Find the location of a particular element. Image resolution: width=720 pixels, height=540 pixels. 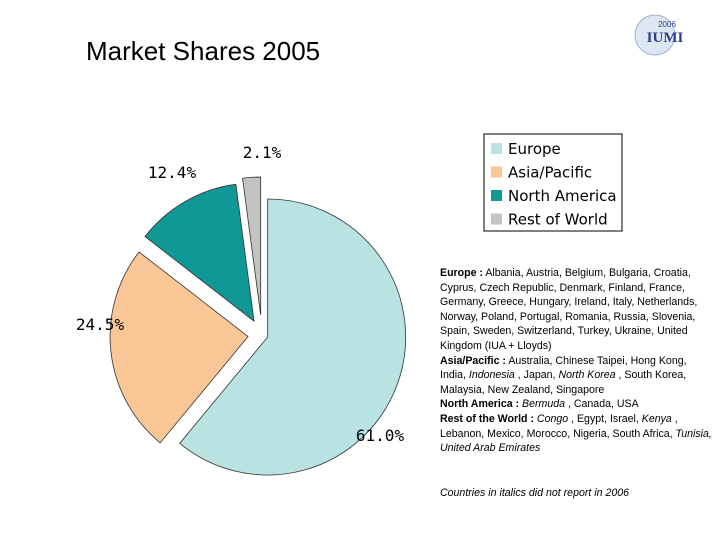

legend-label: North America is located at coordinates (562, 196).